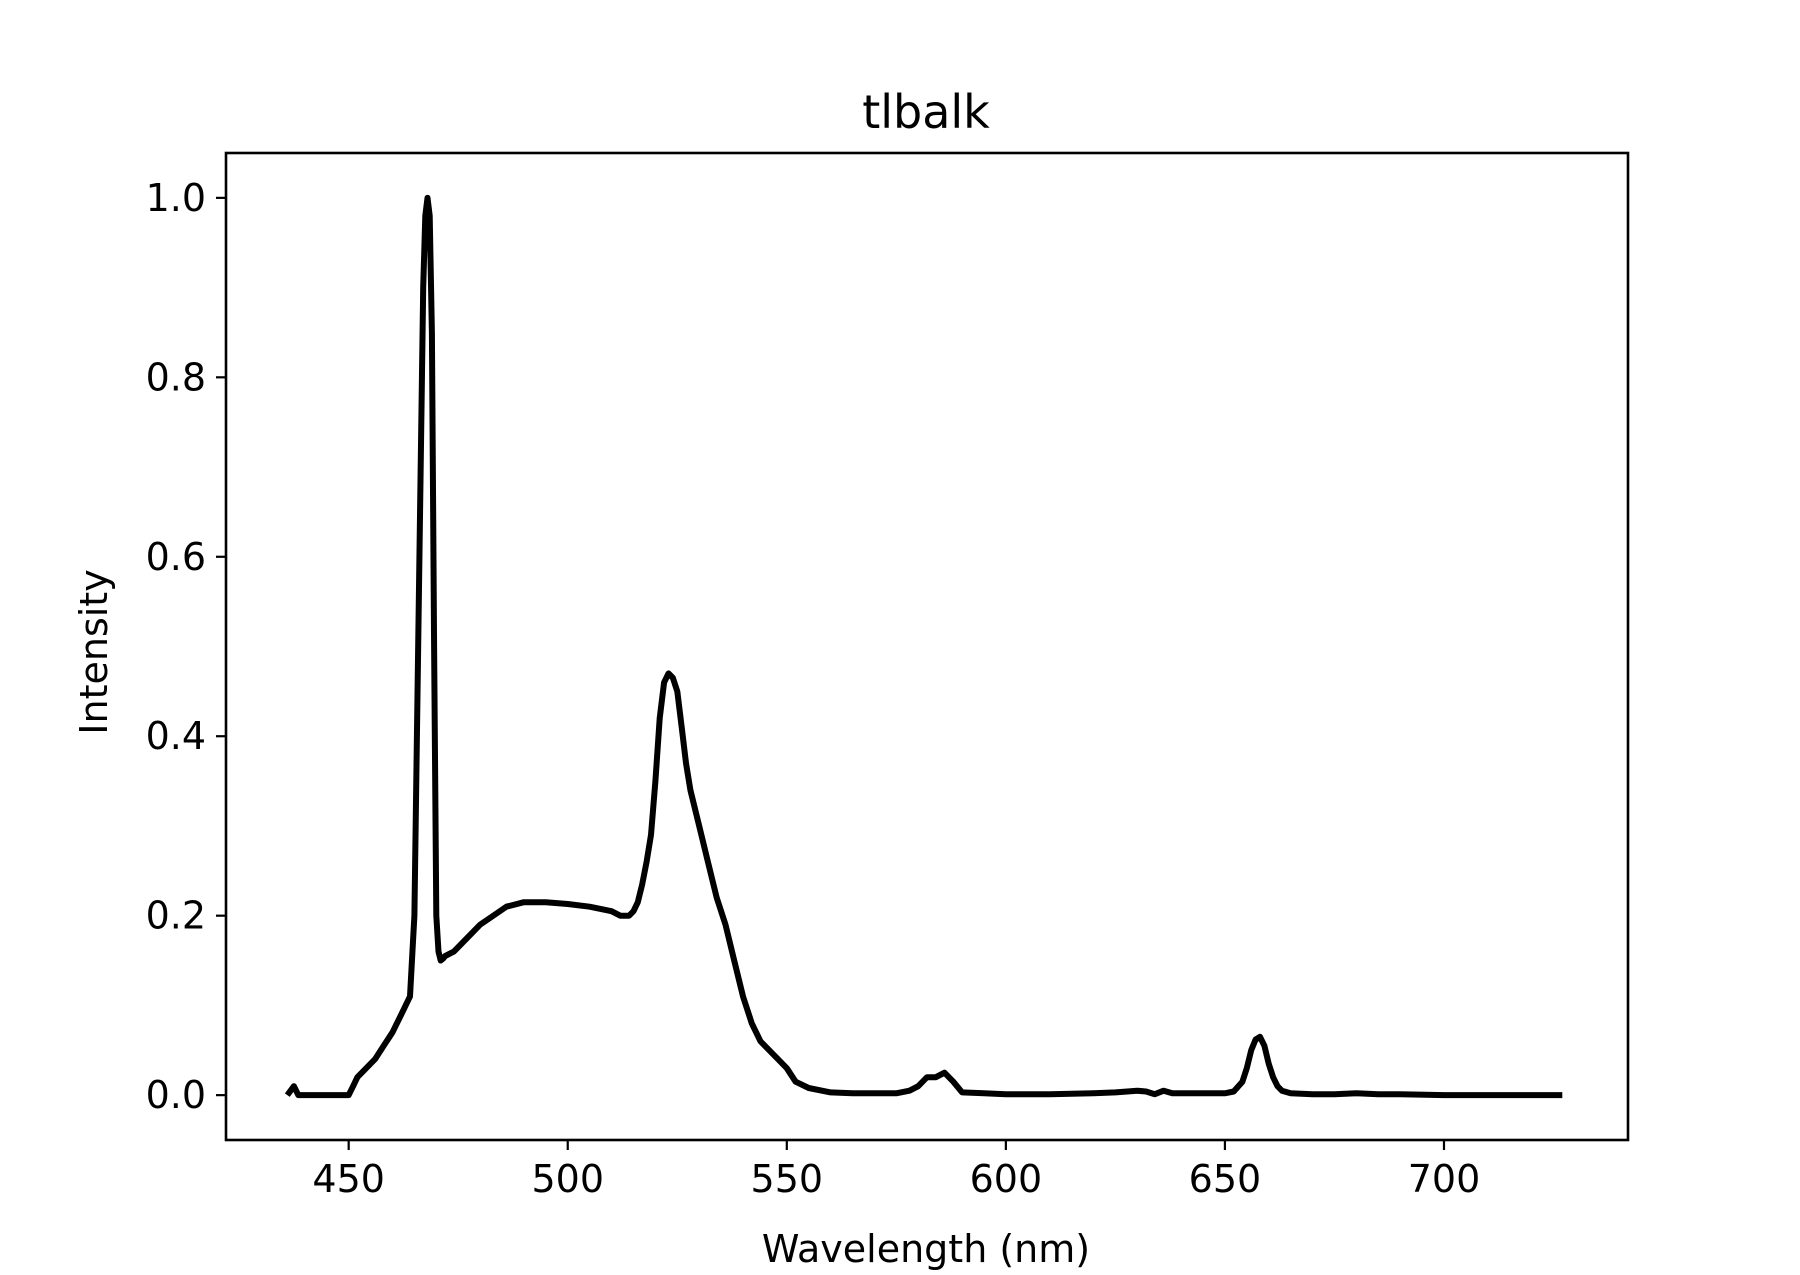  Describe the element at coordinates (1006, 1179) in the screenshot. I see `x-tick-label: 600` at that location.